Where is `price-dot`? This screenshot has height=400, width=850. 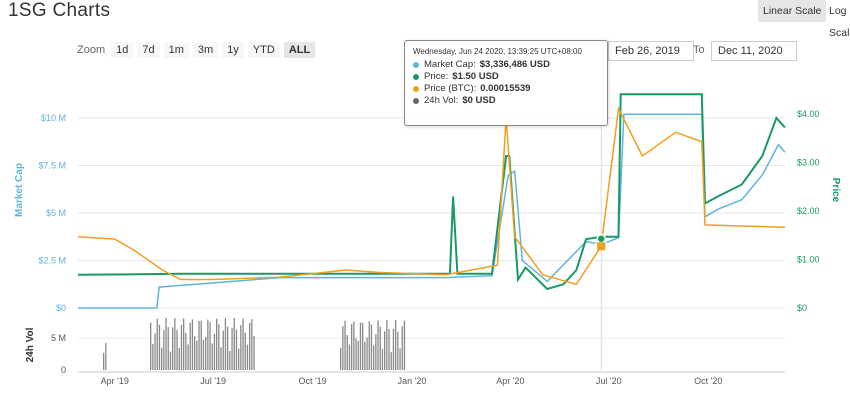
price-dot is located at coordinates (416, 77).